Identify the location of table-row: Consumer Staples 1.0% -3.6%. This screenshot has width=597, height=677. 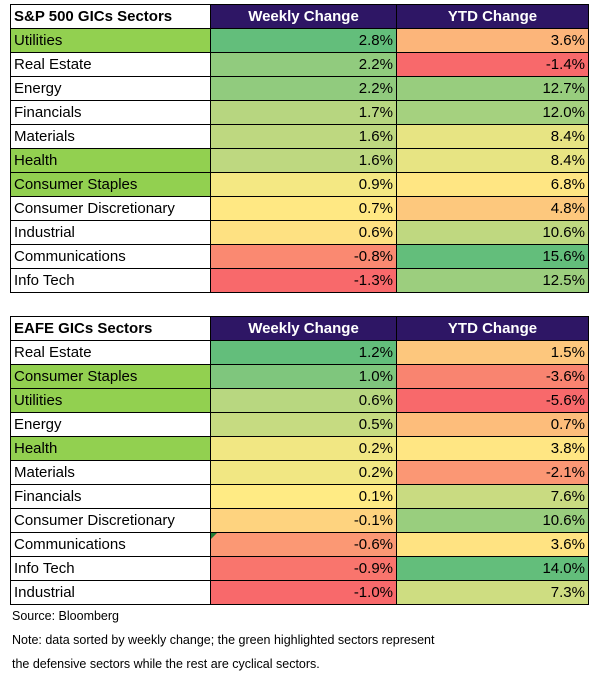
(299, 376).